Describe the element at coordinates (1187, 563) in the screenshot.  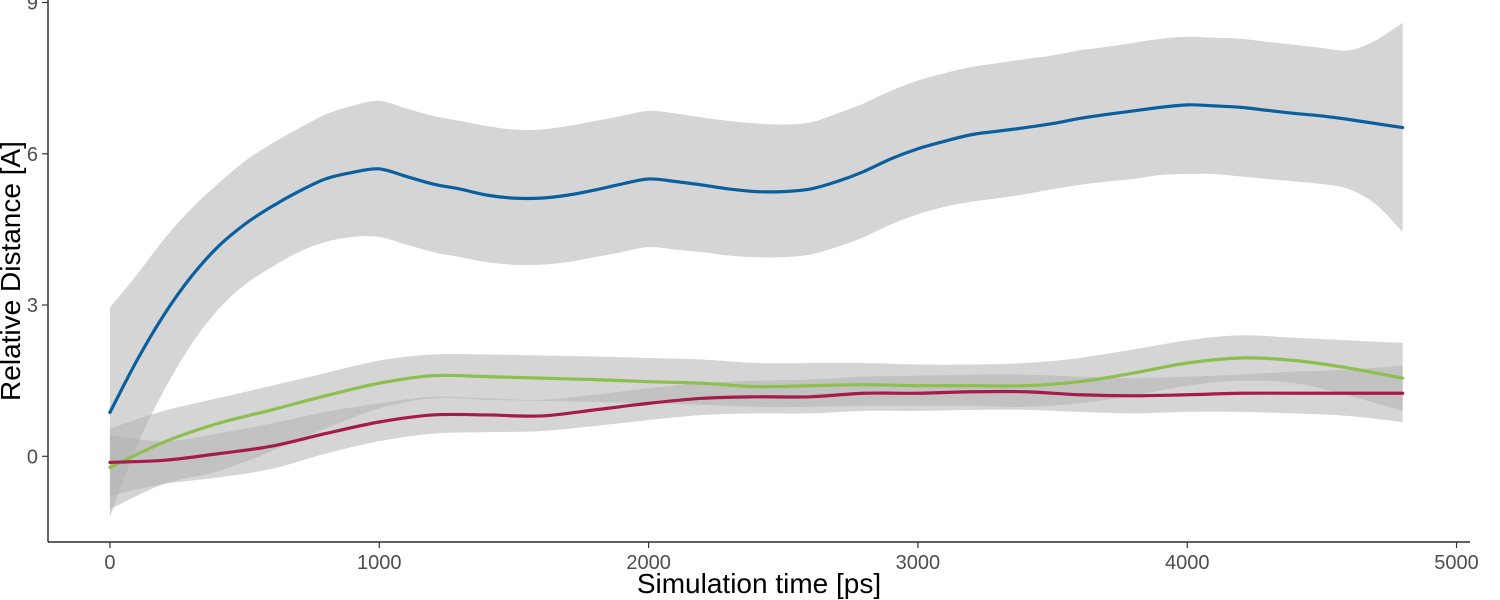
I see `x-tick-label: 4000` at that location.